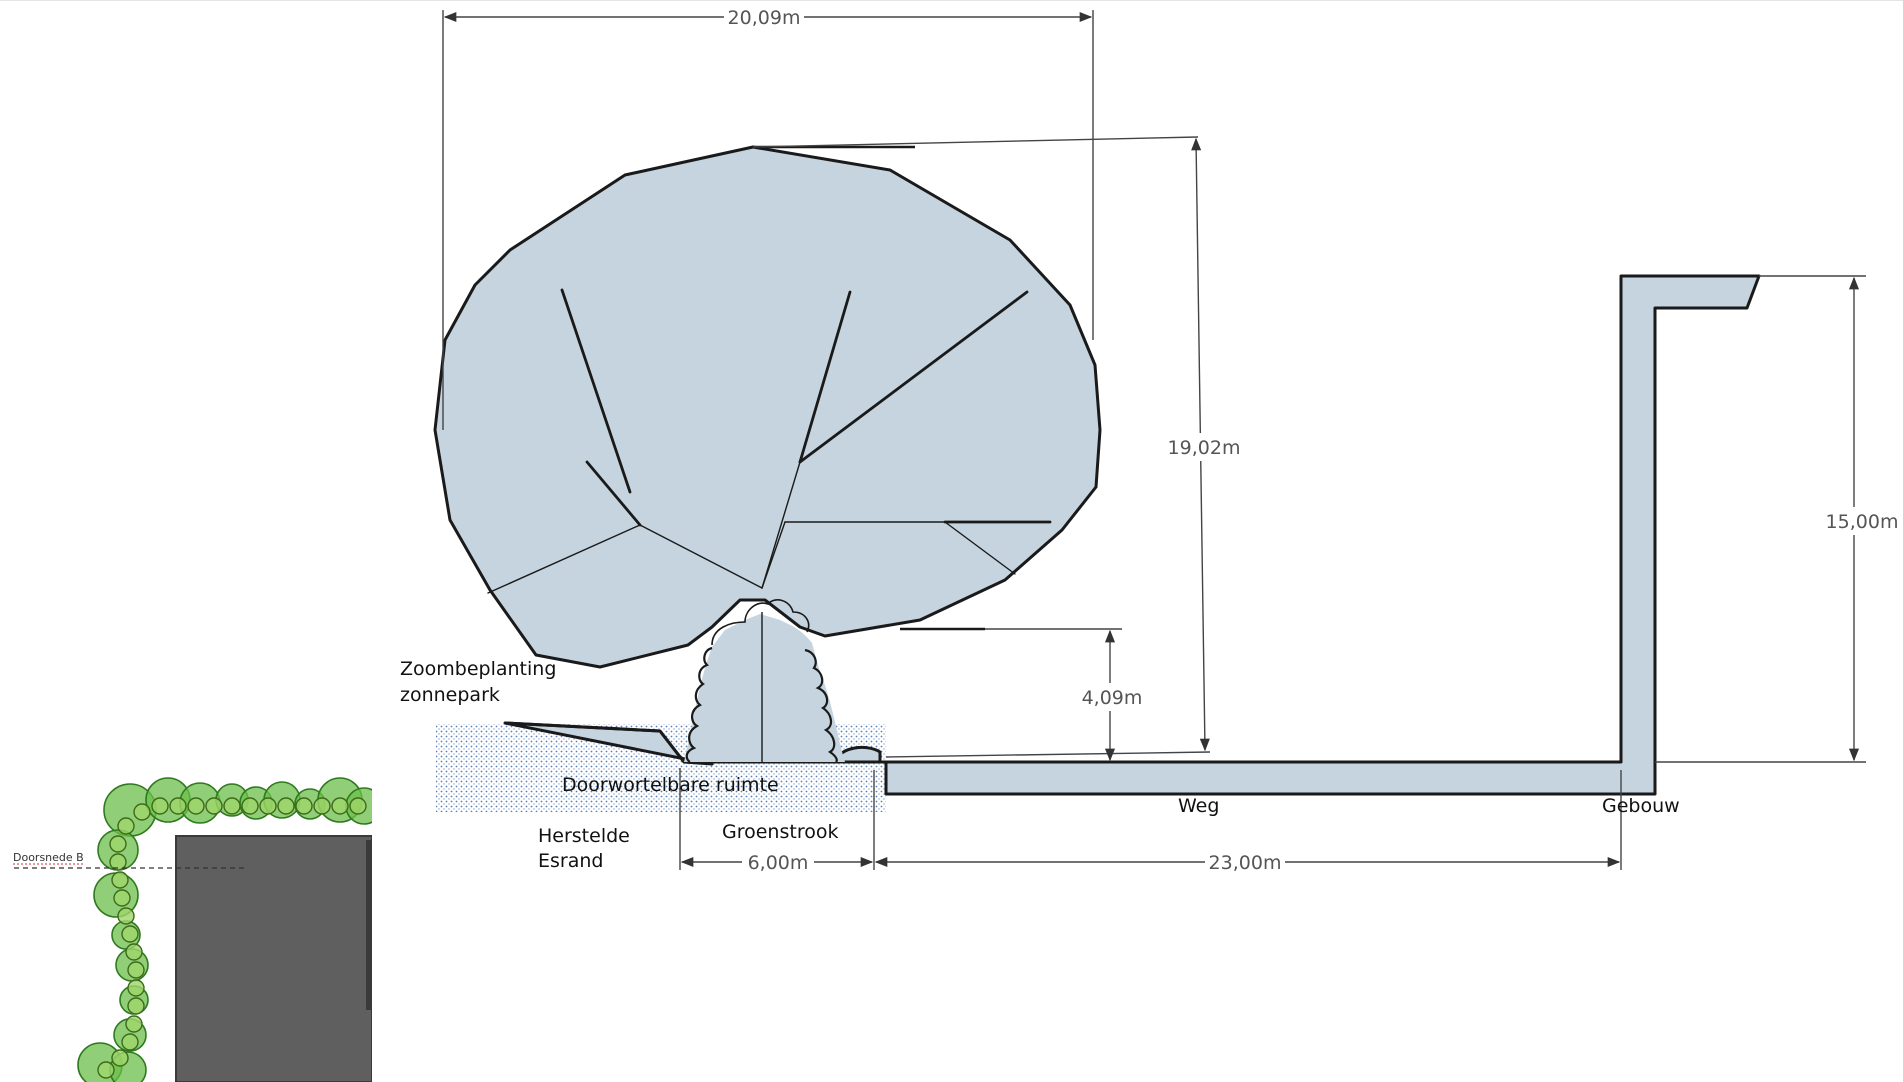 This screenshot has height=1082, width=1903. What do you see at coordinates (1641, 806) in the screenshot?
I see `building-label: Gebouw` at bounding box center [1641, 806].